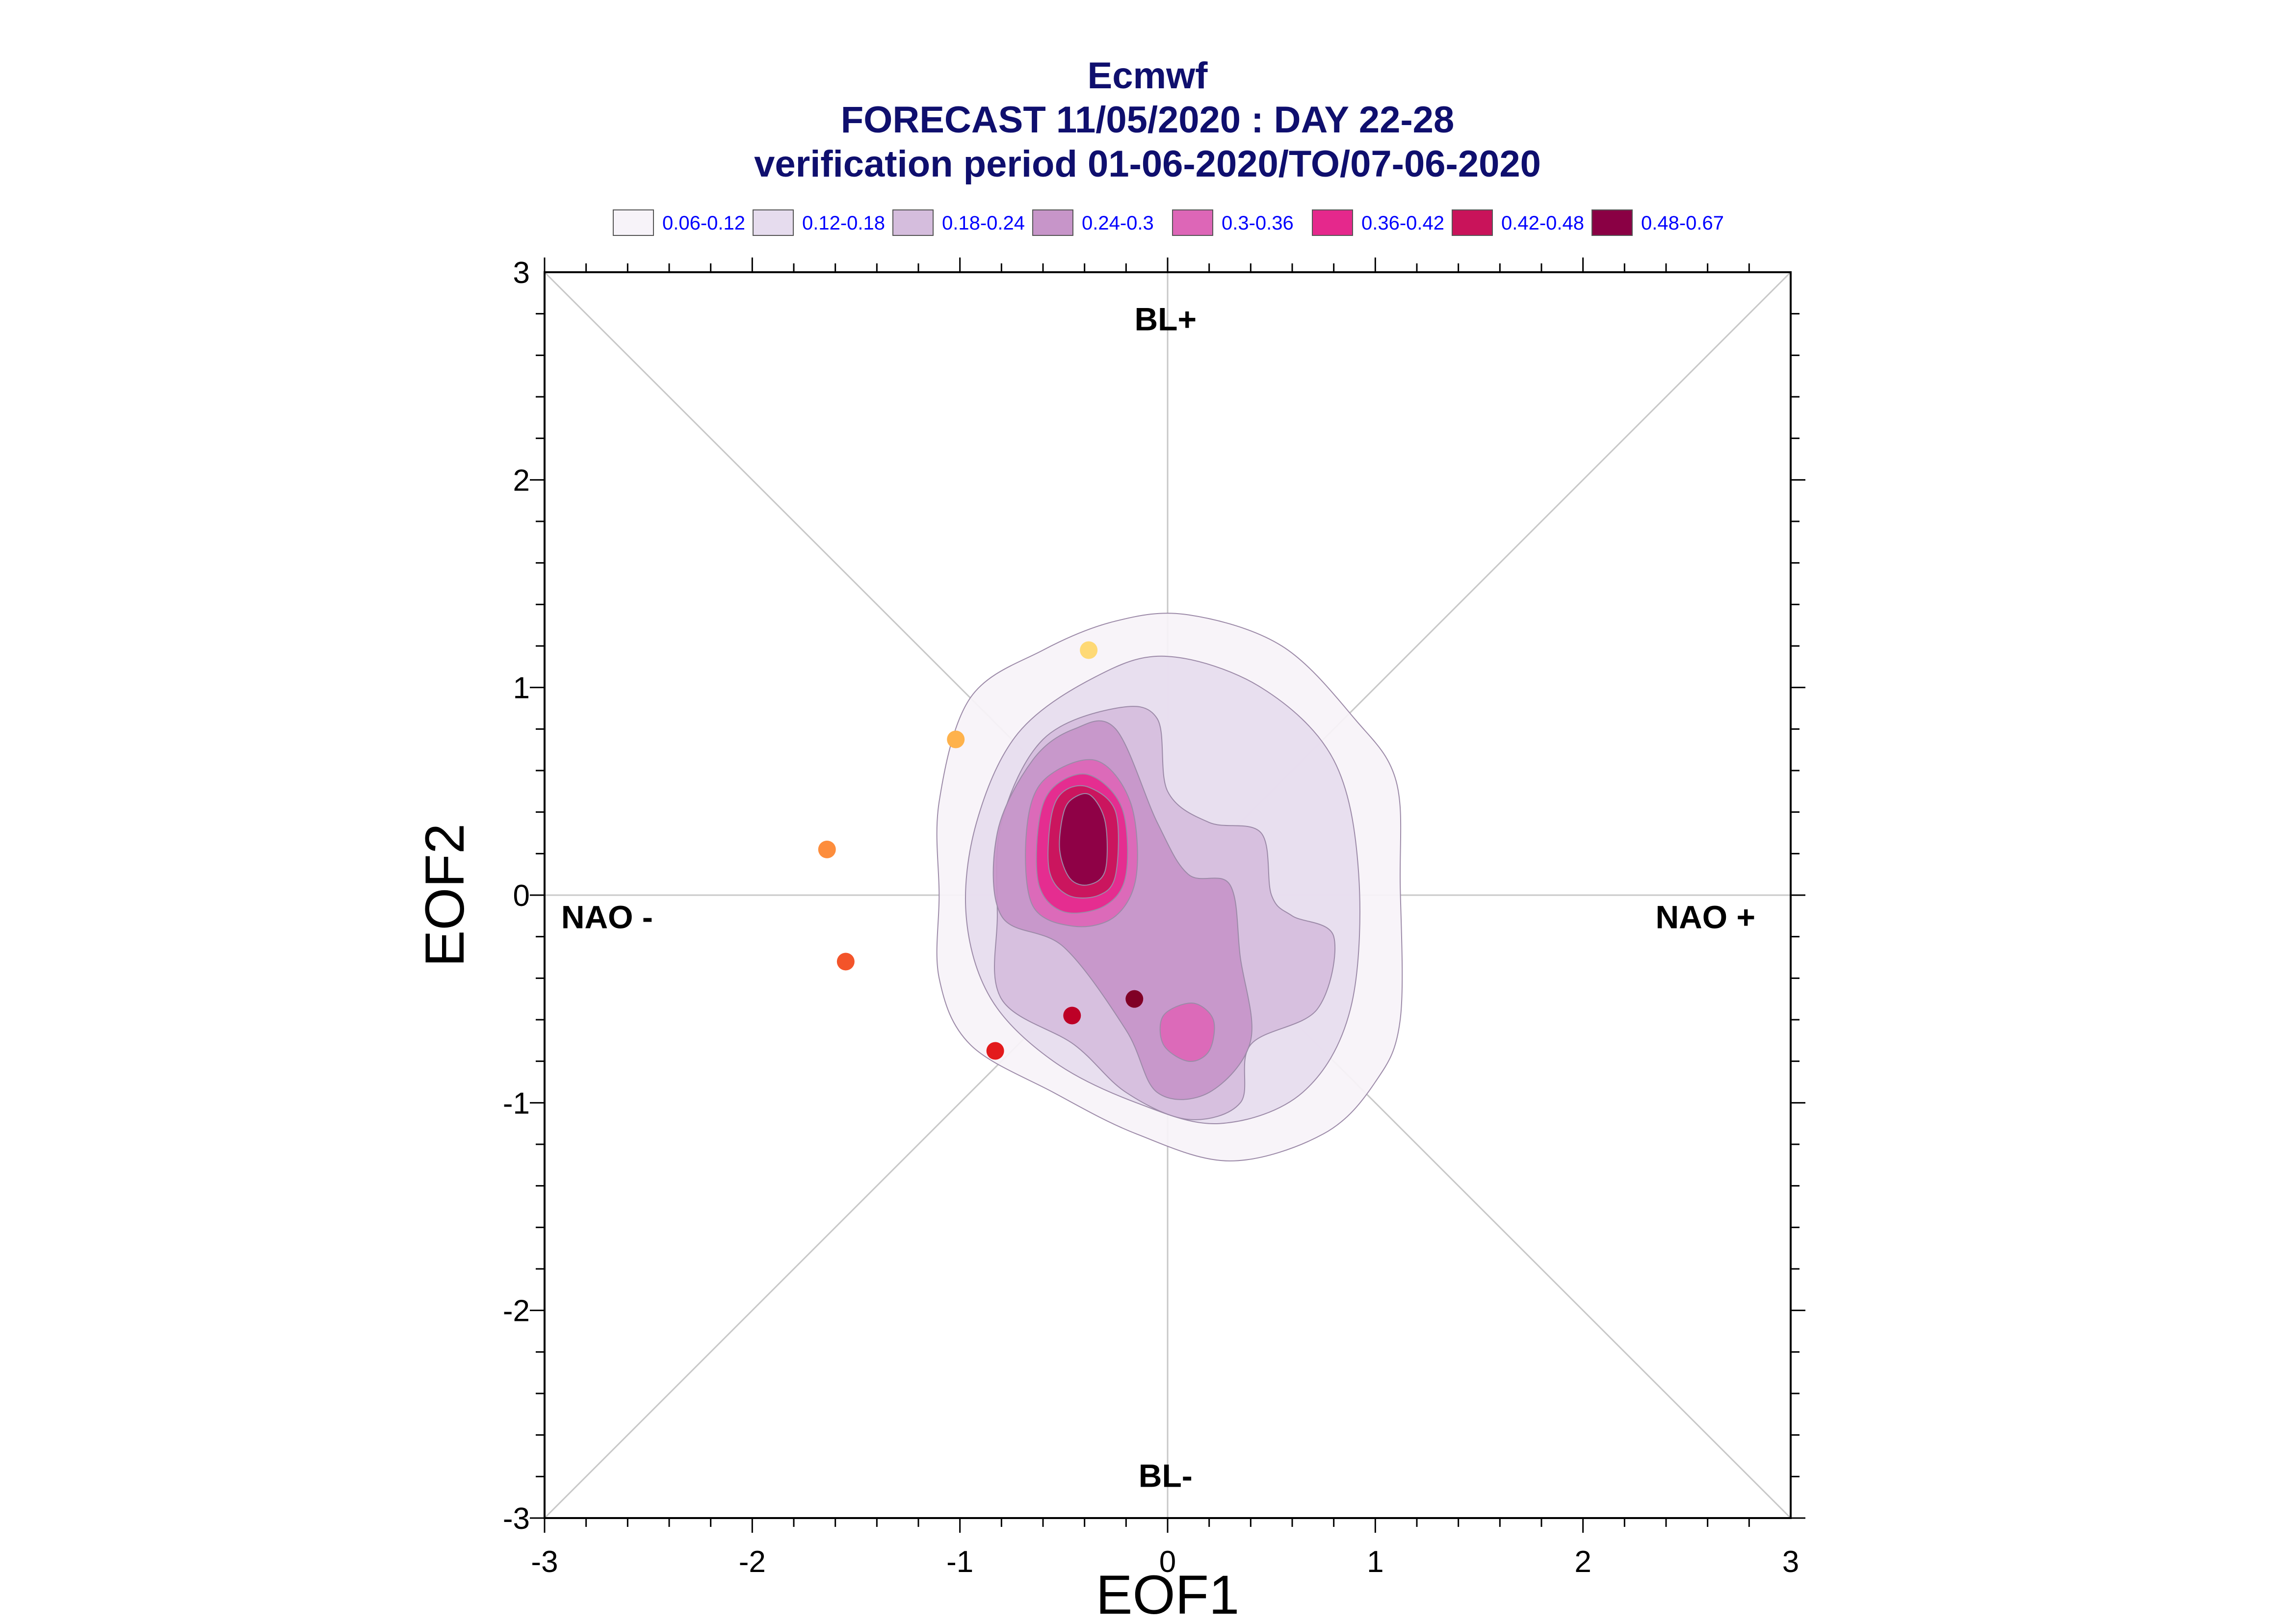 The image size is (2295, 1624). I want to click on x-tick-label: -2, so click(753, 1562).